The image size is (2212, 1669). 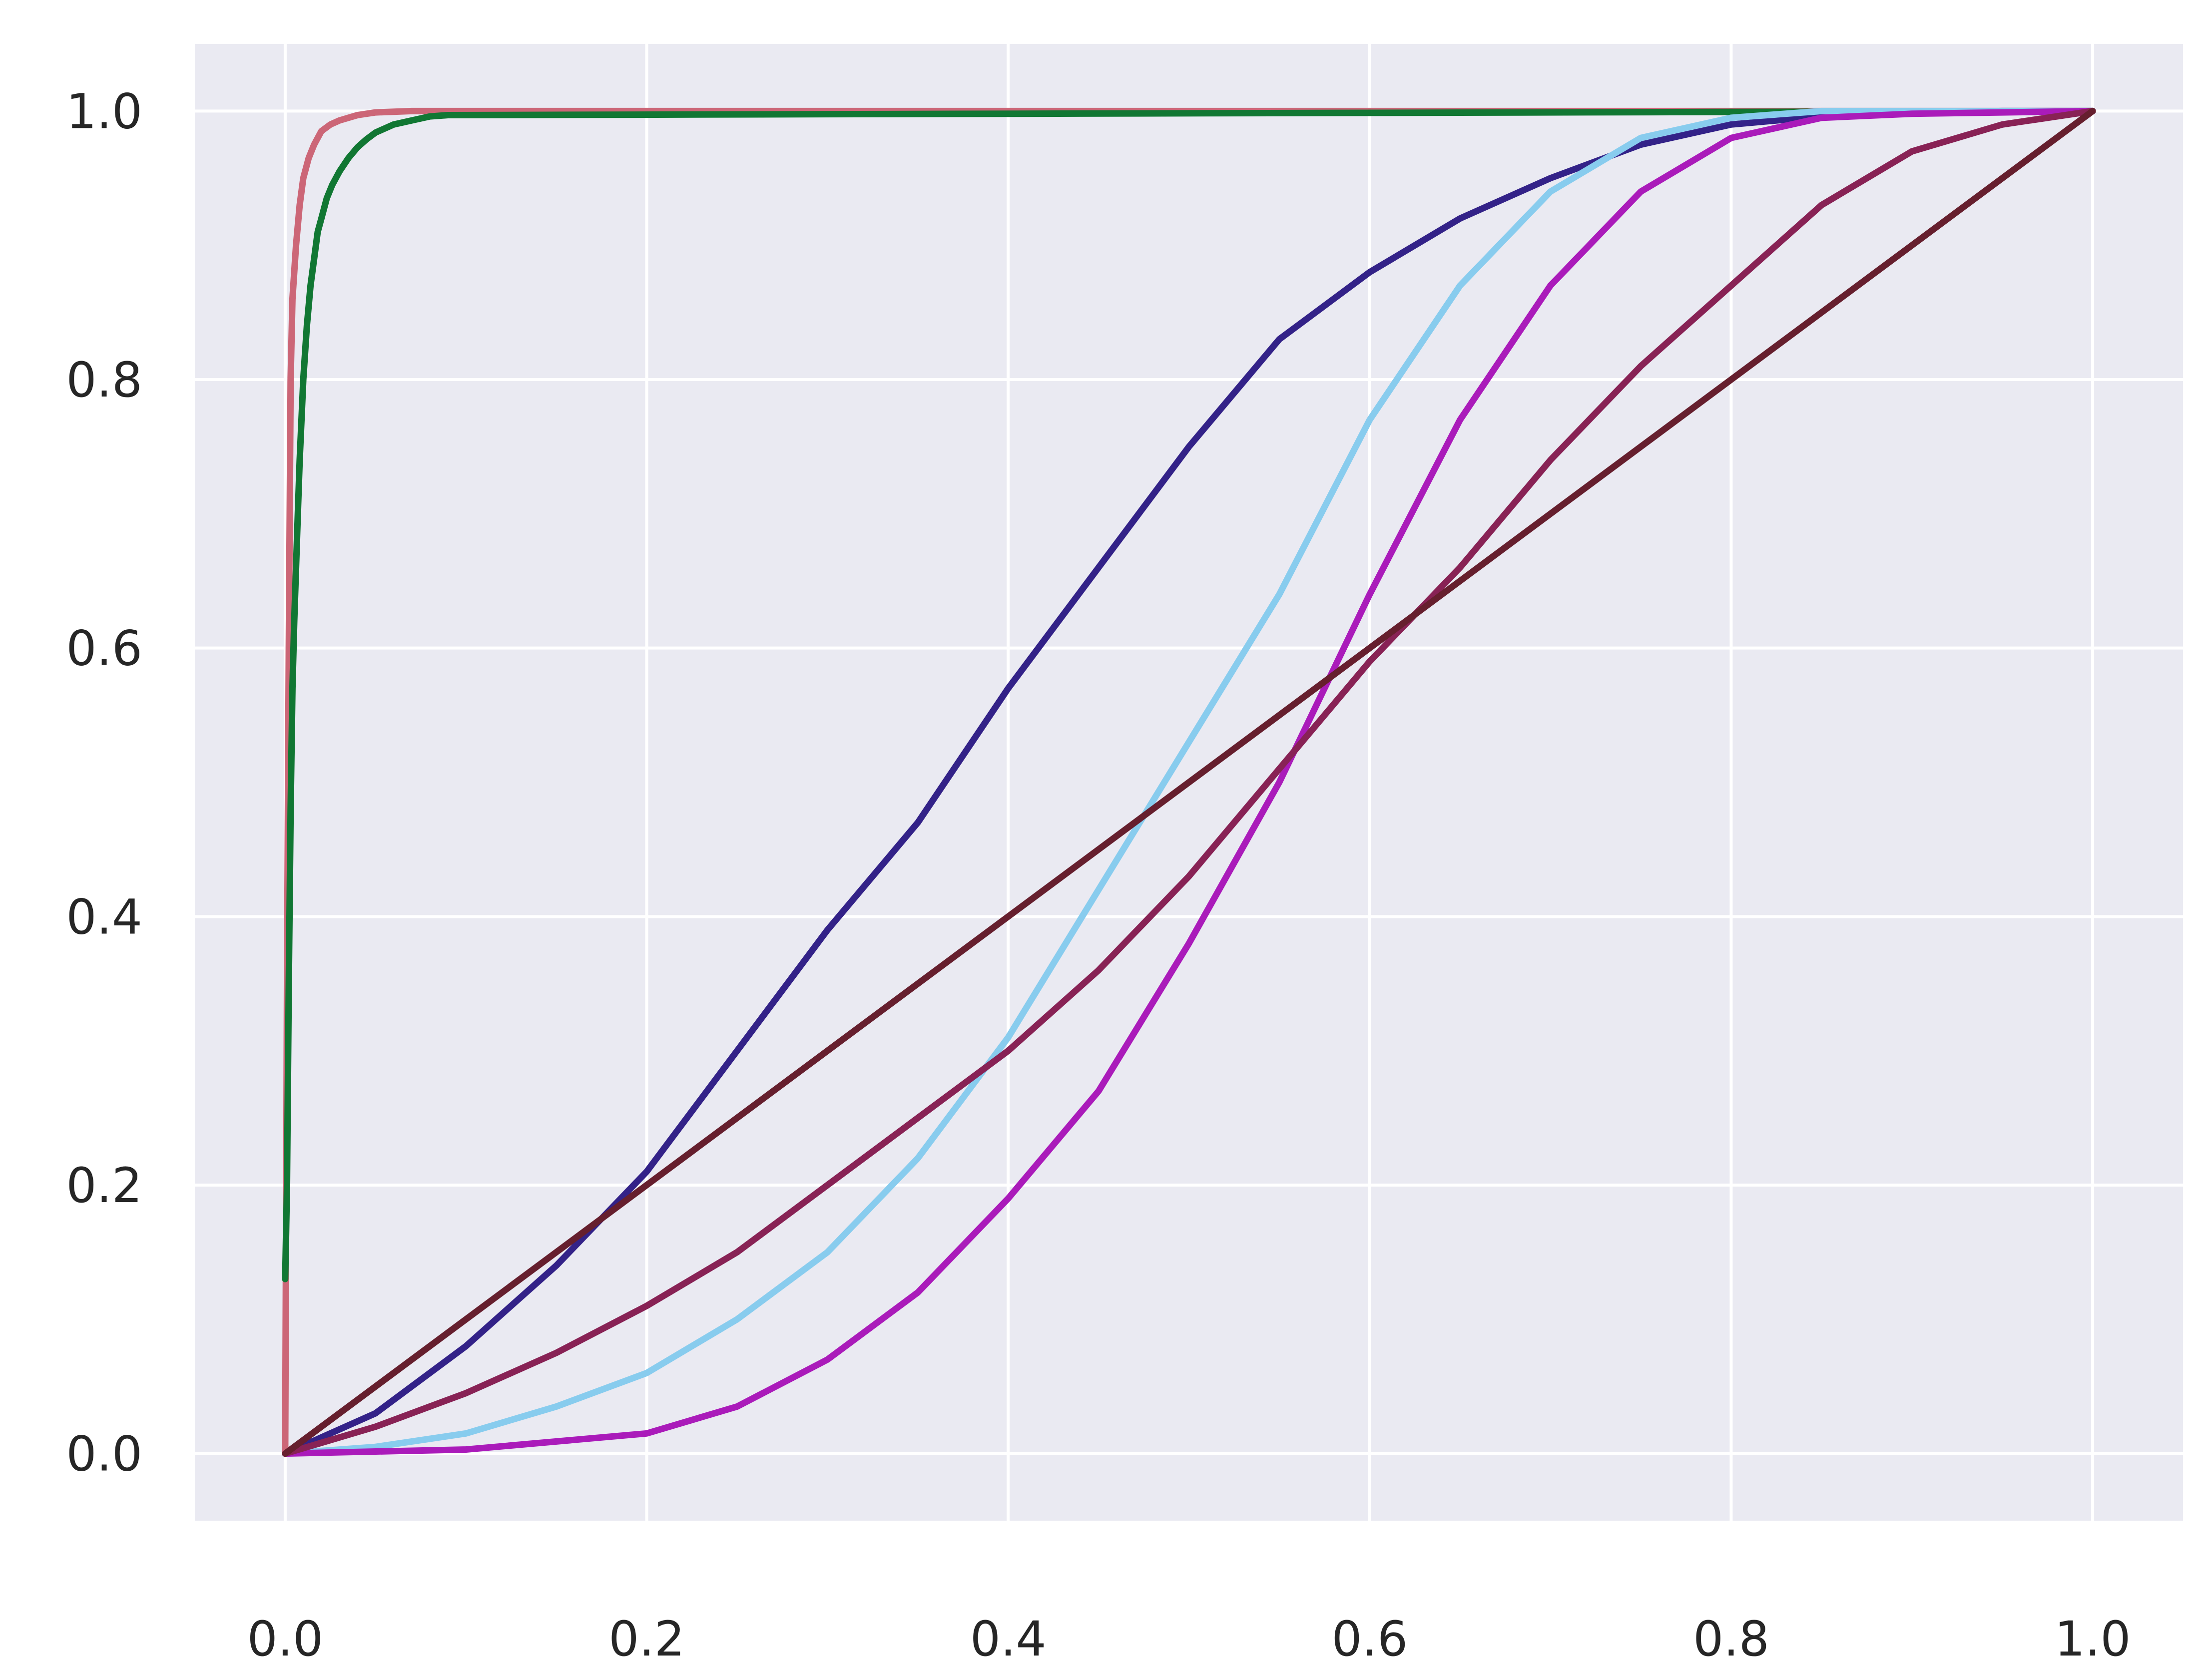 I want to click on y-axis-ticks: 0.0 0.2 0.4 0.6 0.8 1.0, so click(x=104, y=782).